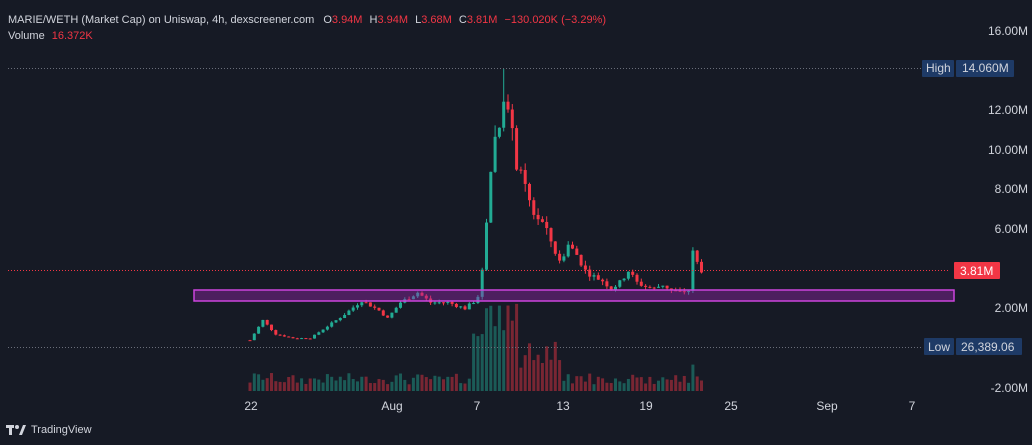  I want to click on tradingview-brand: TradingView, so click(49, 430).